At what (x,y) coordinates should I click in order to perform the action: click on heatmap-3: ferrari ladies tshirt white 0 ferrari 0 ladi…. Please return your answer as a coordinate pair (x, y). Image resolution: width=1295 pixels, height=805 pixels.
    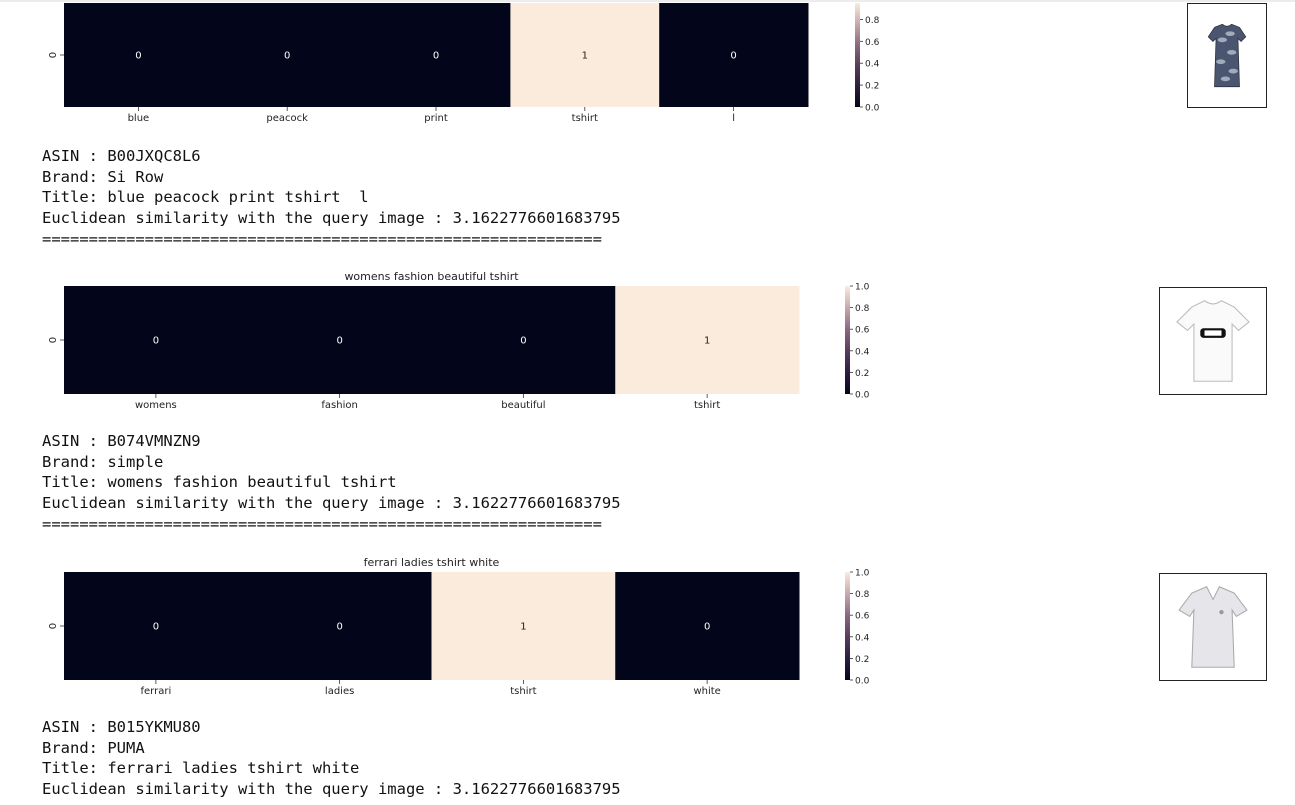
    Looking at the image, I should click on (459, 626).